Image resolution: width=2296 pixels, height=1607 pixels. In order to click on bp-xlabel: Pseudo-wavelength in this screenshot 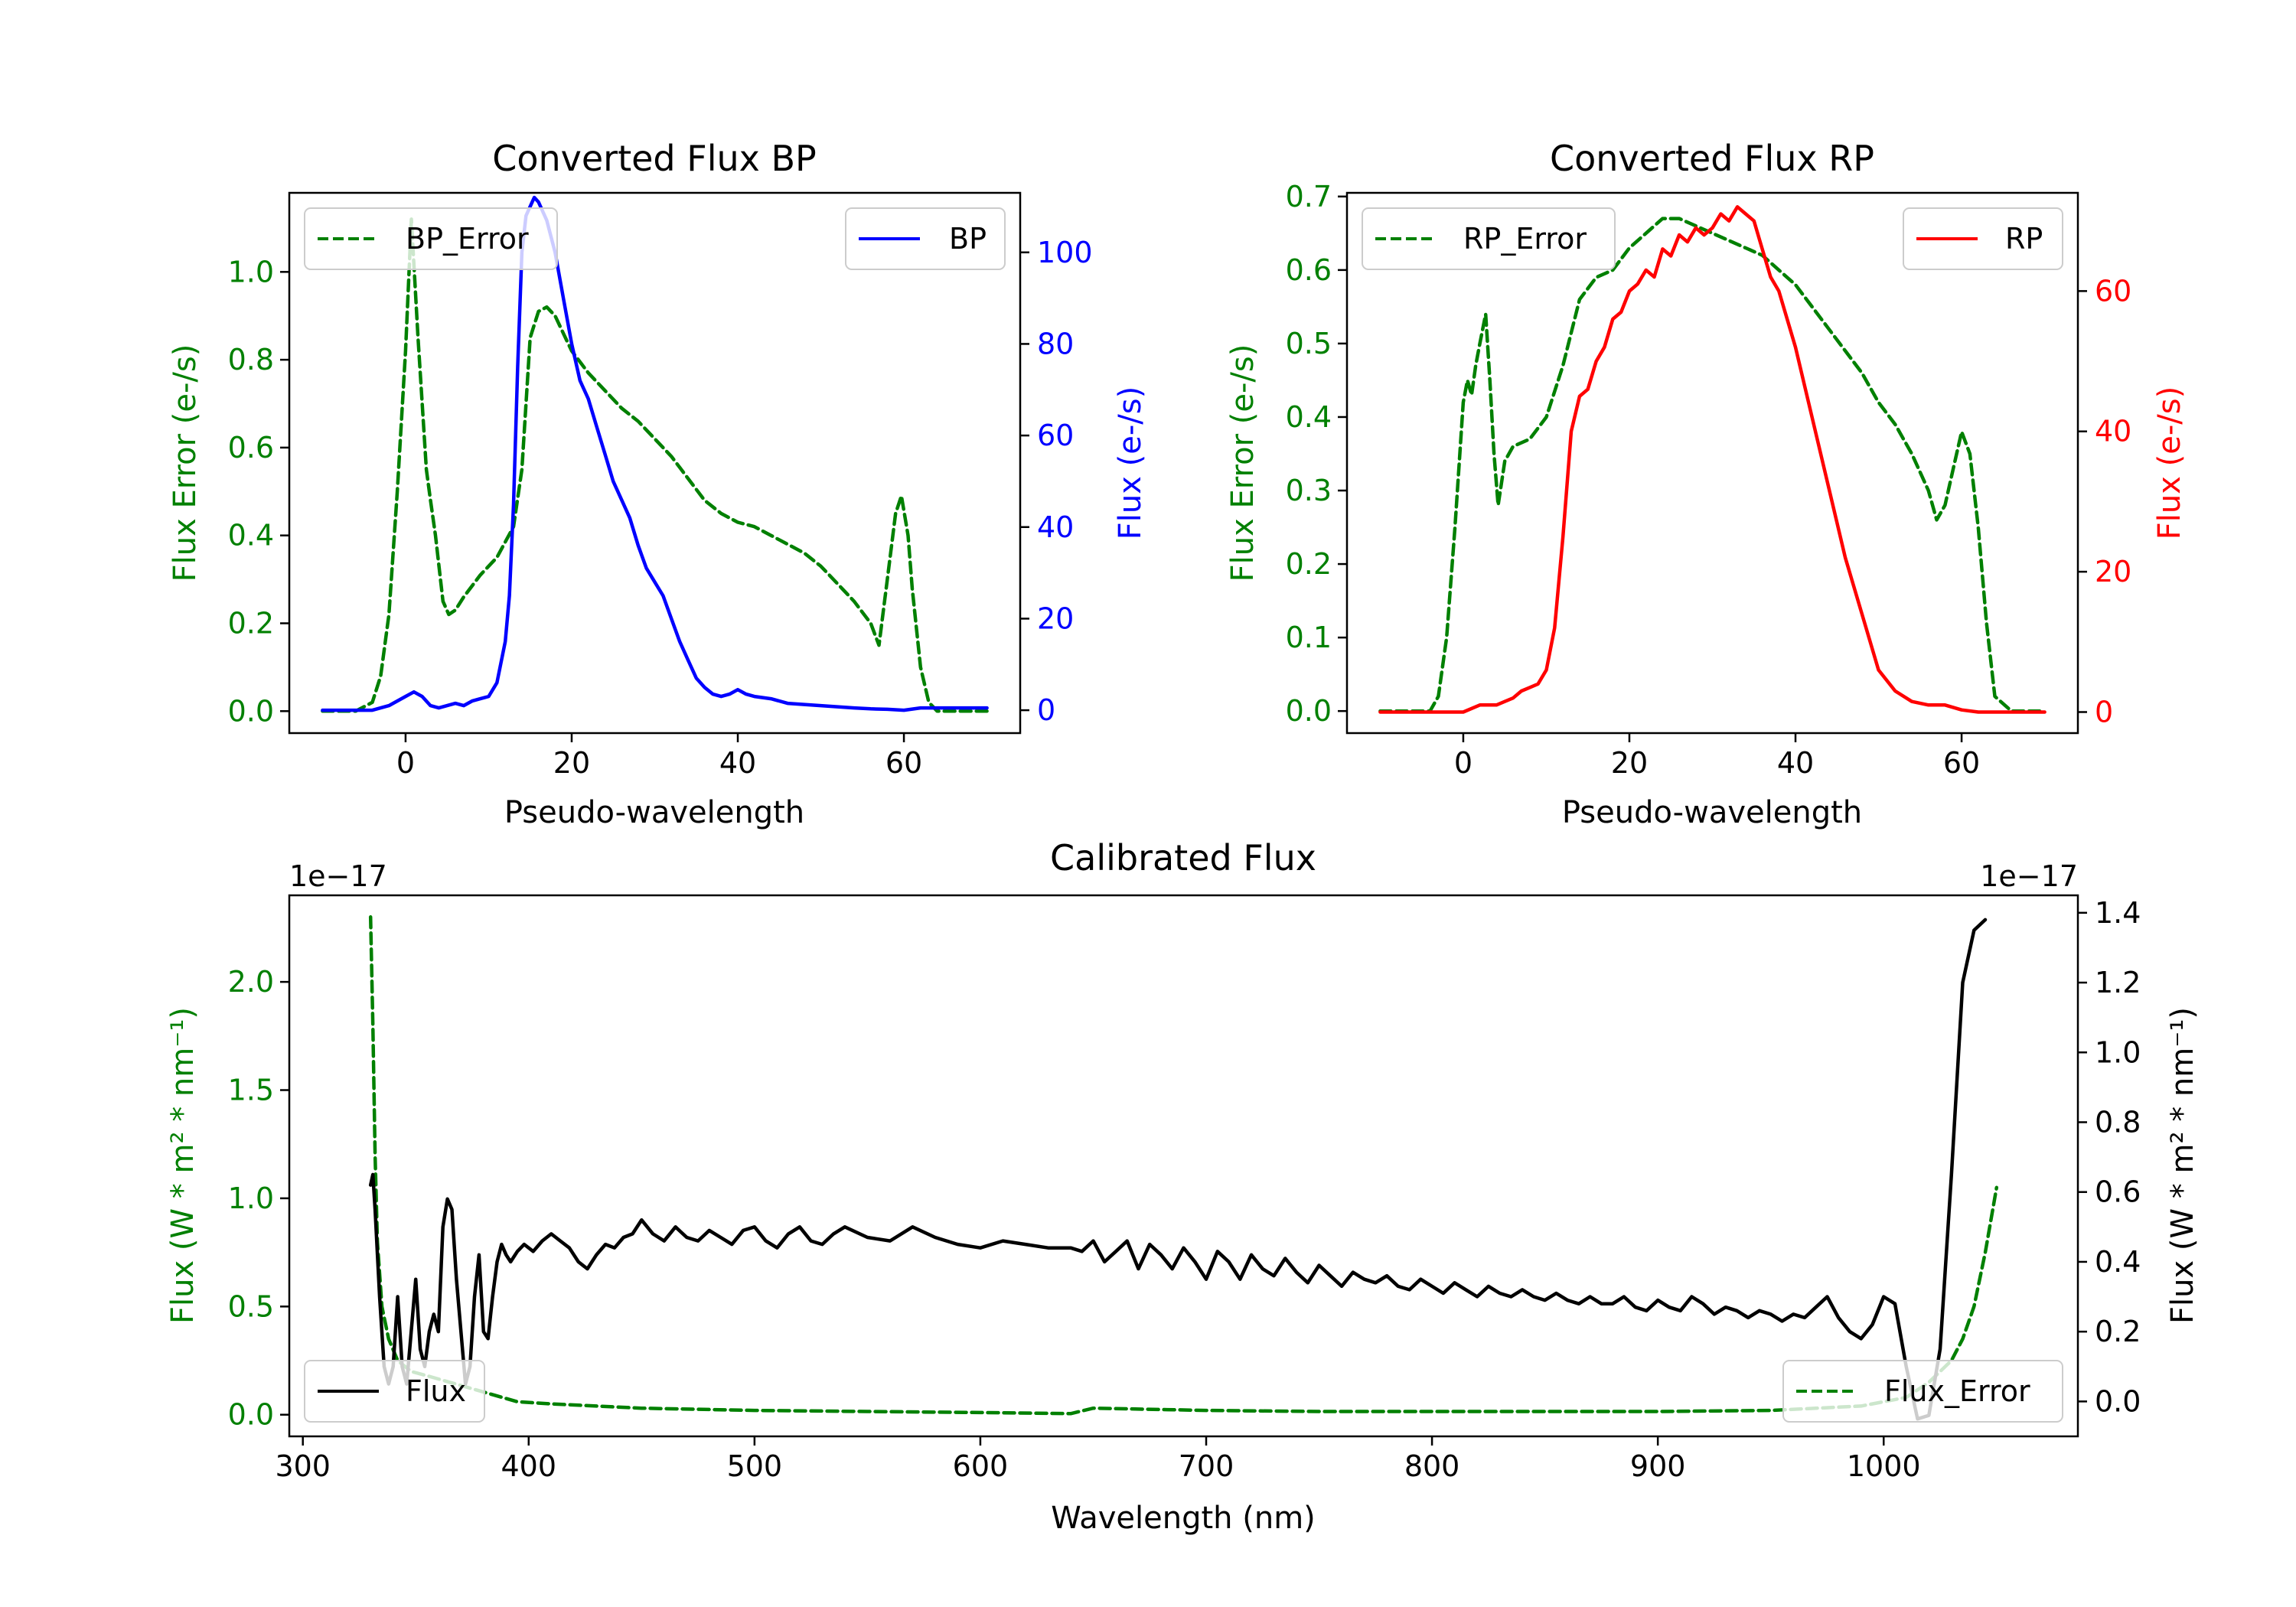, I will do `click(654, 812)`.